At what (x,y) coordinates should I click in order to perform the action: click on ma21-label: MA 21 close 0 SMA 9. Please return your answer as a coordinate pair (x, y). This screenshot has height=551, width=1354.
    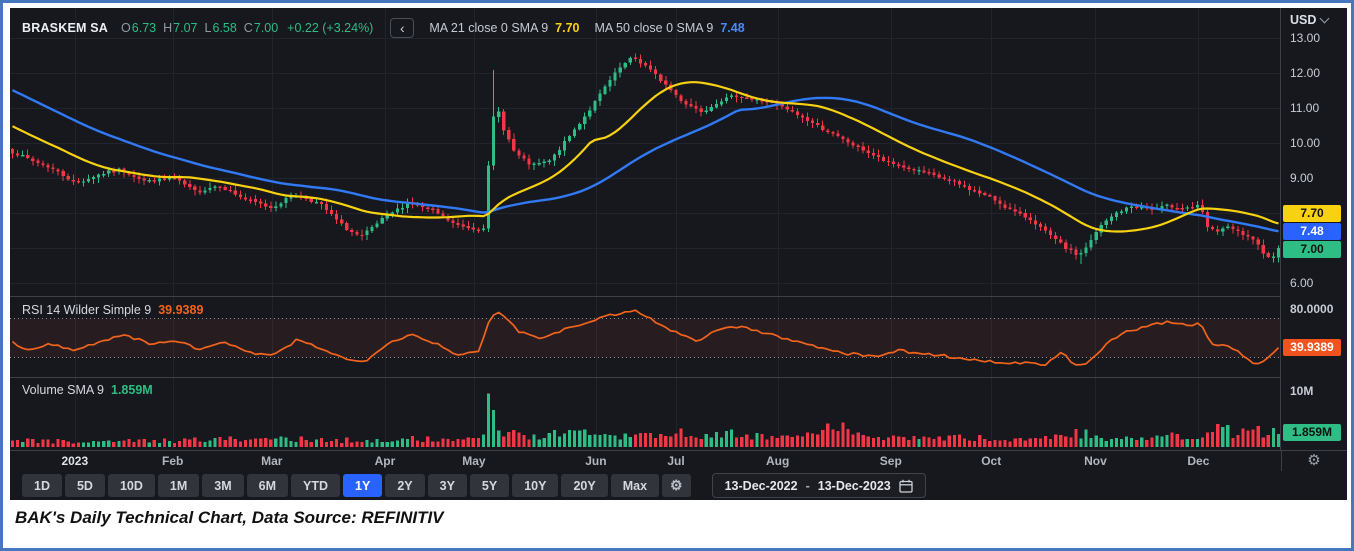
    Looking at the image, I should click on (489, 28).